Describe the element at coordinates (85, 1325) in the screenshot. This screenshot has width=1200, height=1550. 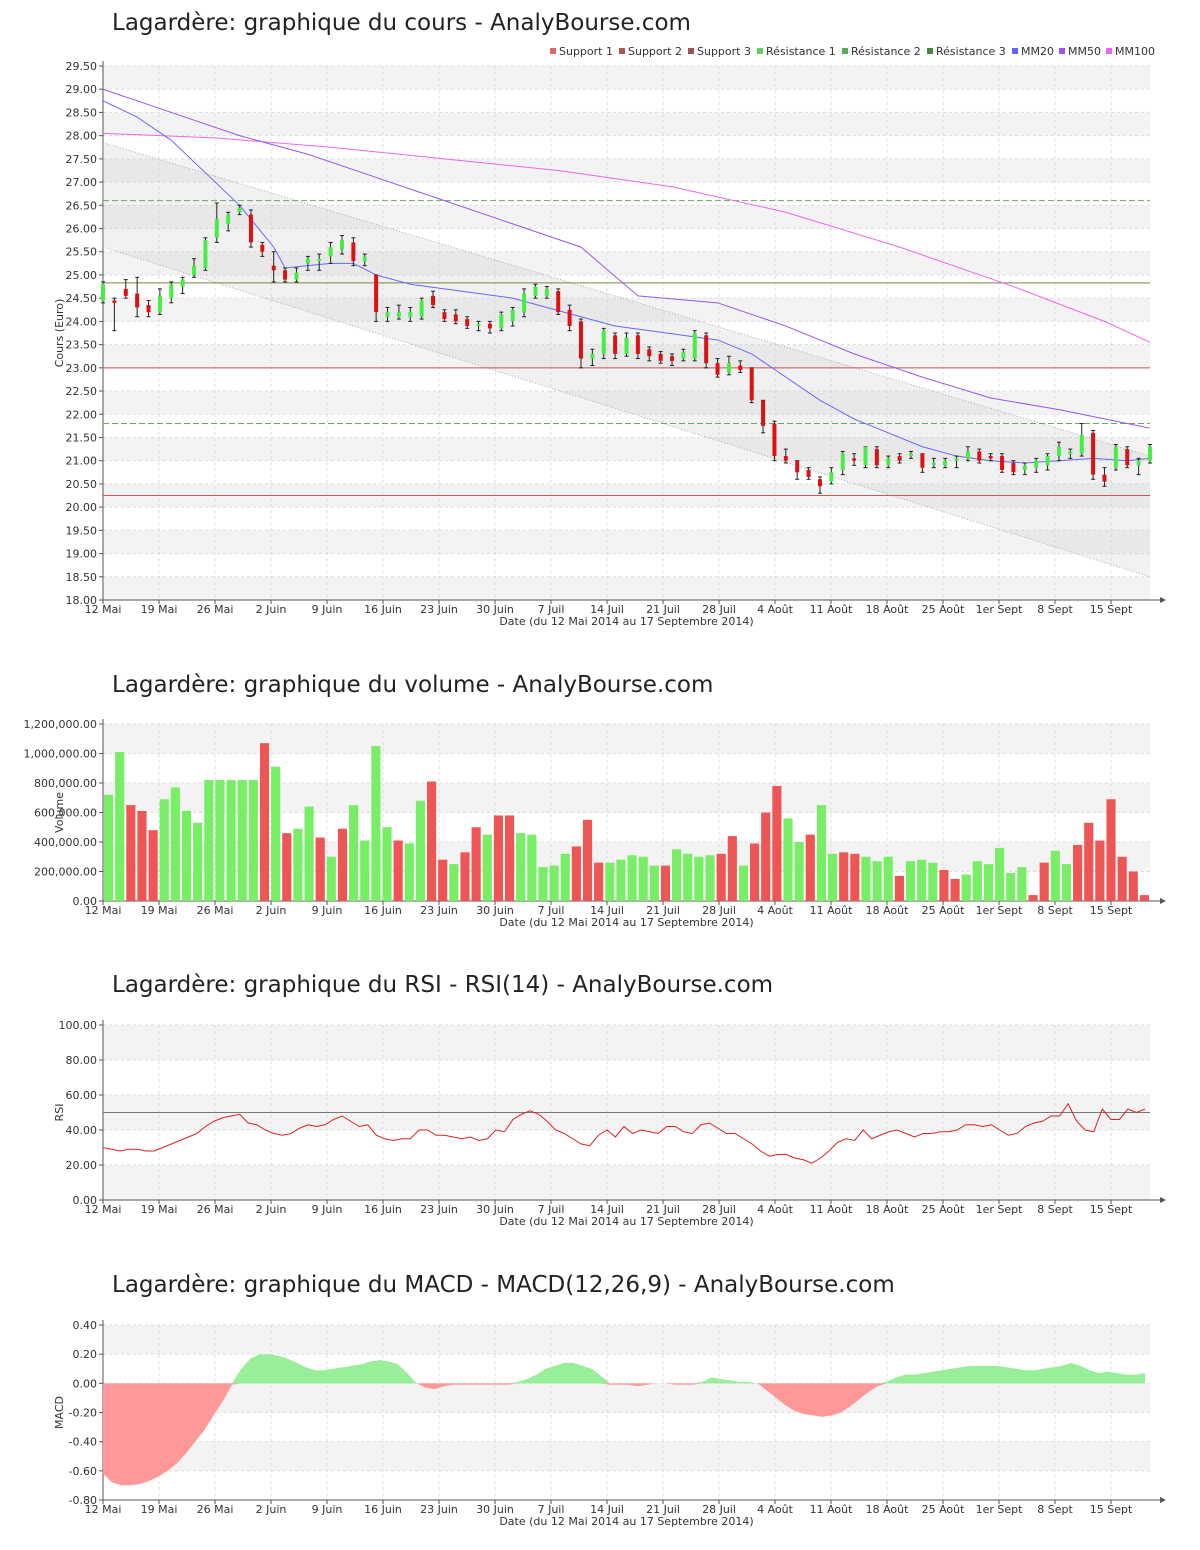
I see `macd-ytick-label: 0.40` at that location.